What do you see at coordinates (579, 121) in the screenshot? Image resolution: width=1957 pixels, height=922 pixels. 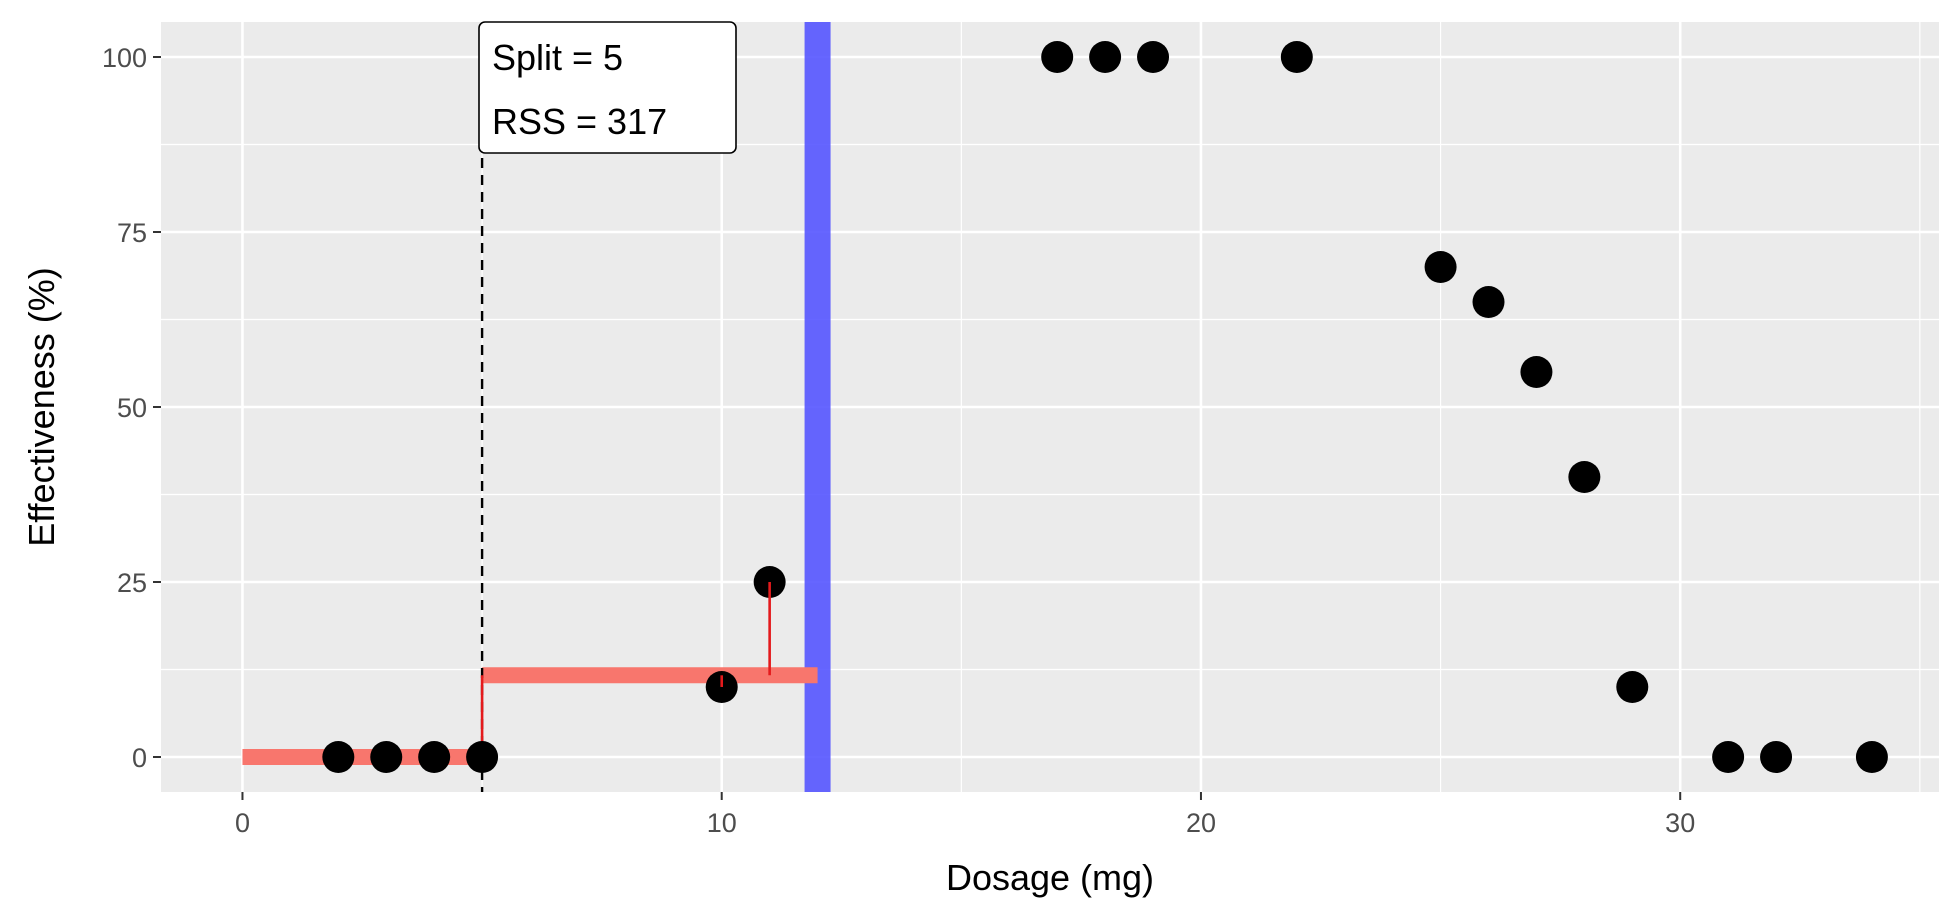 I see `annotation-rss-text: RSS = 317` at bounding box center [579, 121].